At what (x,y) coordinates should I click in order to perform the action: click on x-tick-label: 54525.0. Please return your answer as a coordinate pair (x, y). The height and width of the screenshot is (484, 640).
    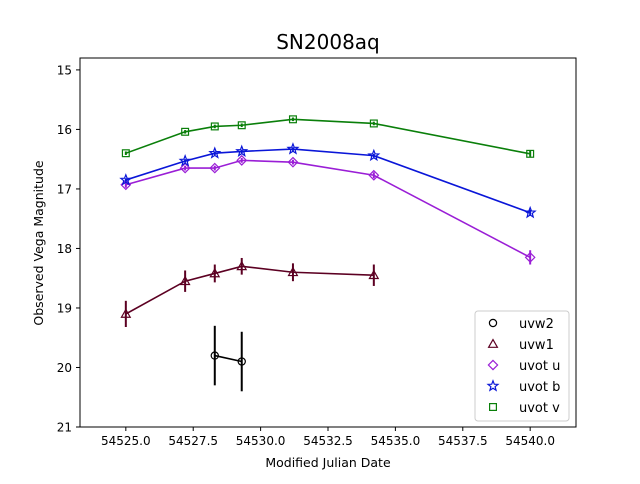
    Looking at the image, I should click on (126, 441).